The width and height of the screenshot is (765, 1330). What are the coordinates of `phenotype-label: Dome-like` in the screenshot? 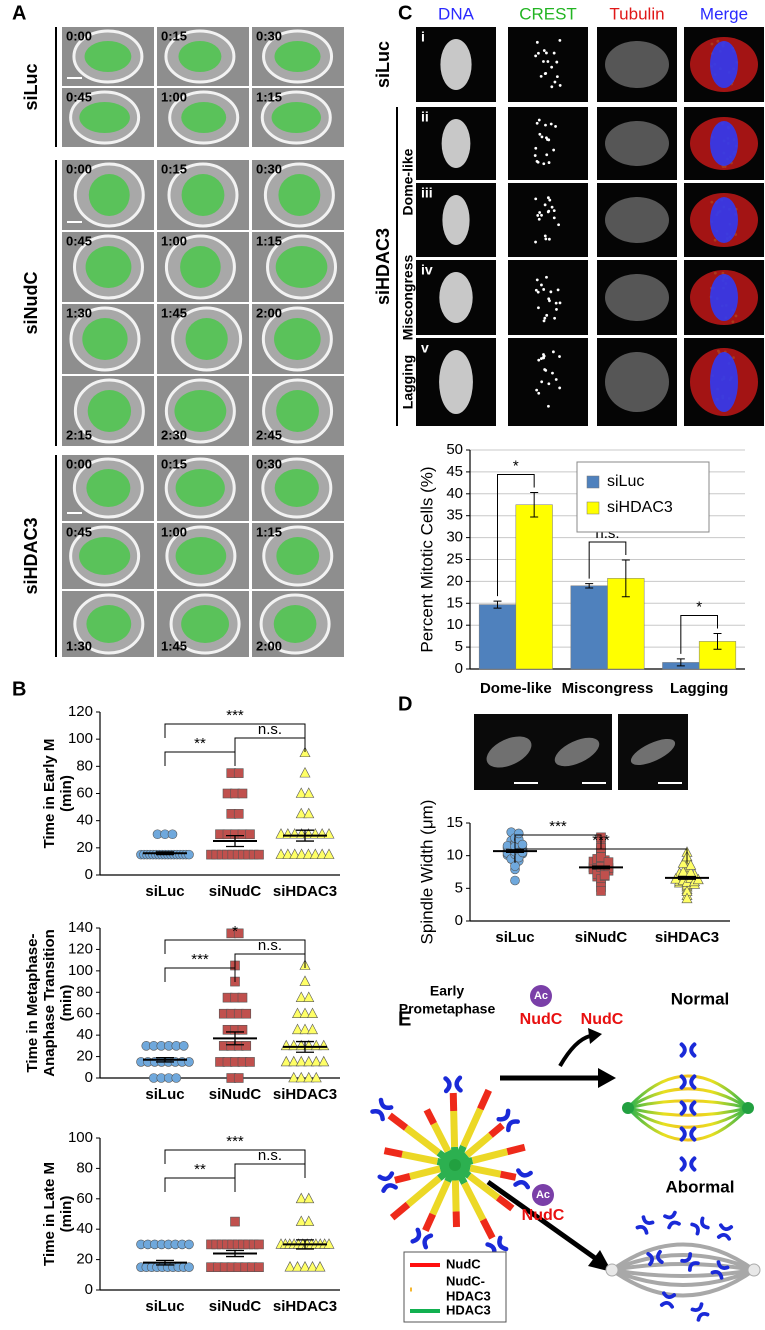 It's located at (408, 181).